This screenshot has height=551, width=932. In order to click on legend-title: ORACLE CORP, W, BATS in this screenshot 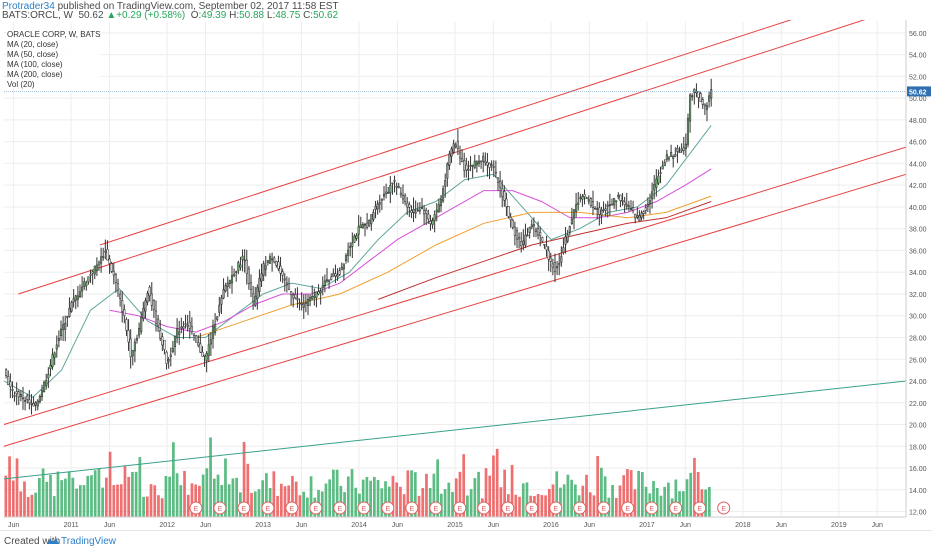, I will do `click(54, 34)`.